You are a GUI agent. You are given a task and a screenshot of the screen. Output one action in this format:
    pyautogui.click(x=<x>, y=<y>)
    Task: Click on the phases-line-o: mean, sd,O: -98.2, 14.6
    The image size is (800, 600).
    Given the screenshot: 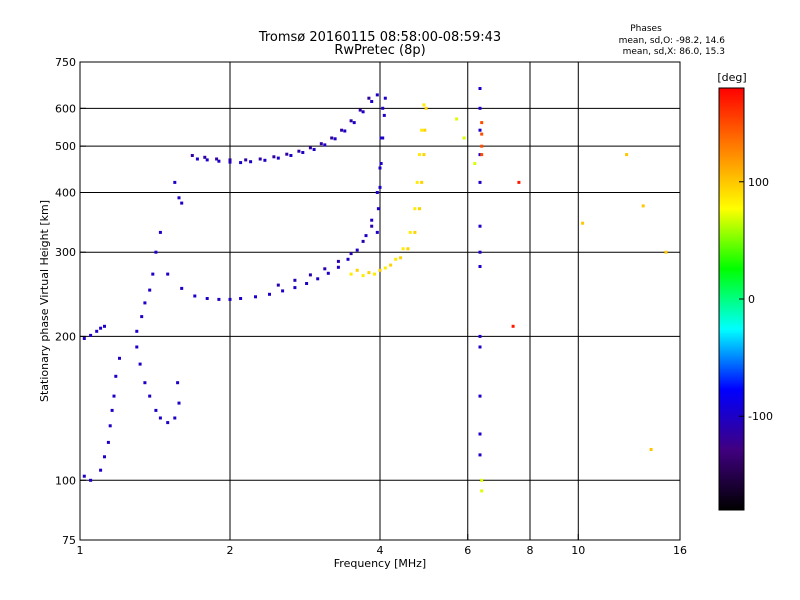 What is the action you would take?
    pyautogui.click(x=672, y=41)
    